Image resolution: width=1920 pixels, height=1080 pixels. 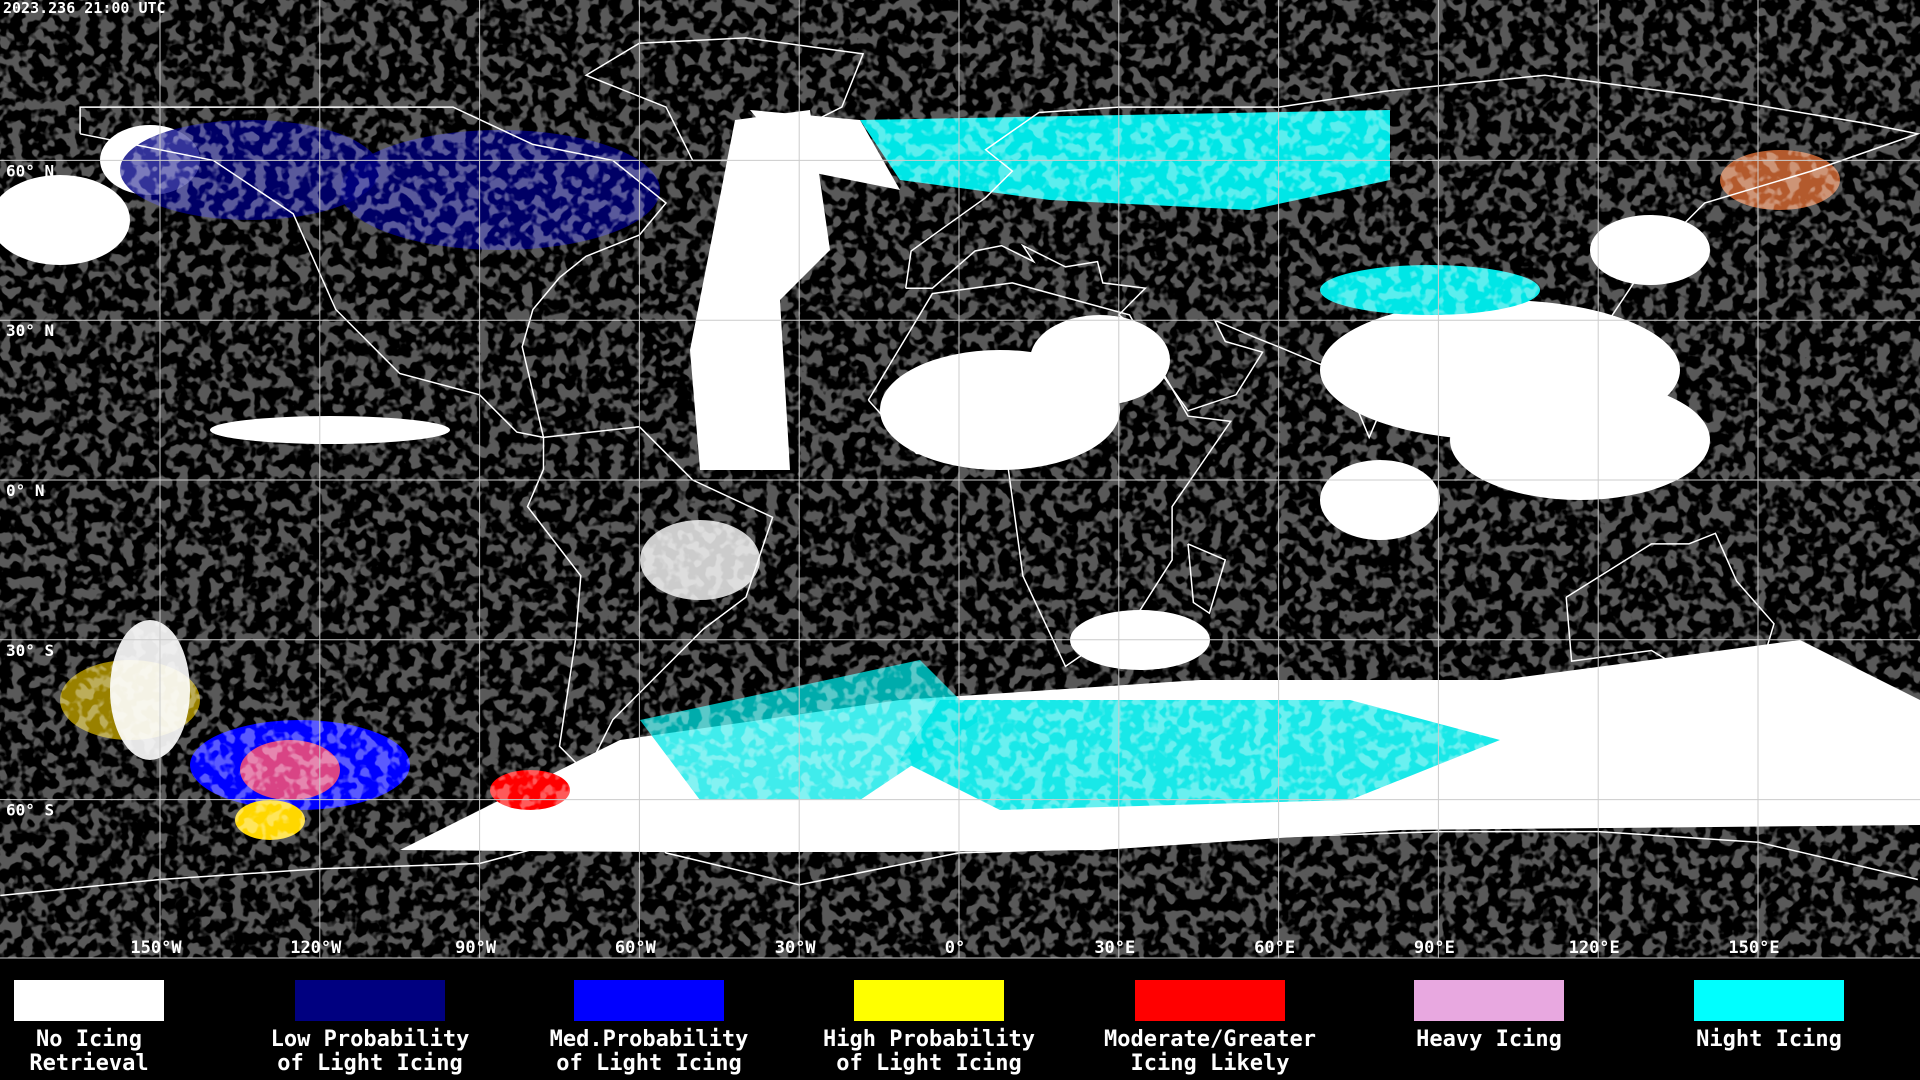 What do you see at coordinates (88, 1063) in the screenshot?
I see `legend-label: Retrieval` at bounding box center [88, 1063].